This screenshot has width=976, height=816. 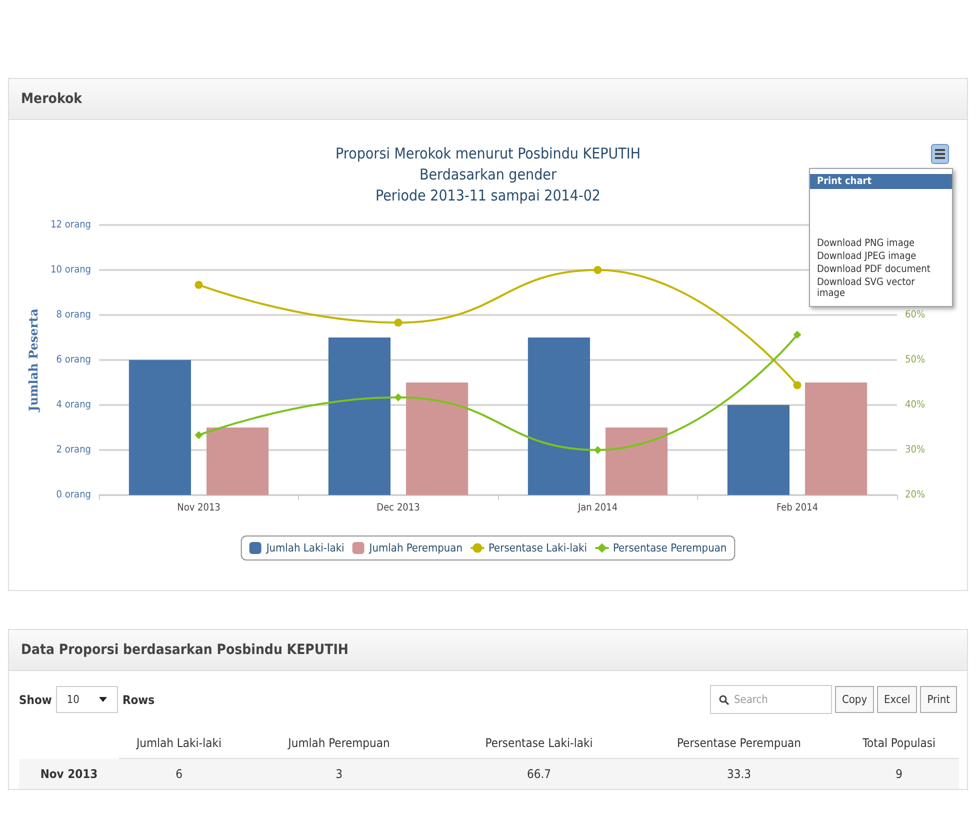 What do you see at coordinates (597, 508) in the screenshot?
I see `x-tick-label: Jan 2014` at bounding box center [597, 508].